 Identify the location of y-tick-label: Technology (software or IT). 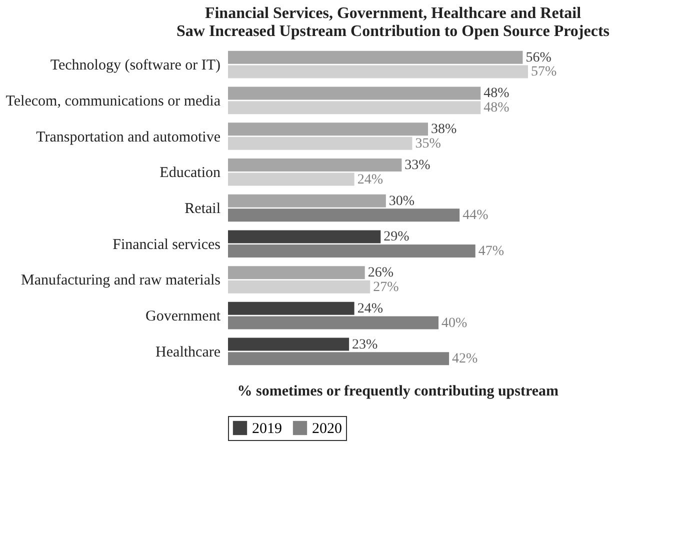
(135, 66).